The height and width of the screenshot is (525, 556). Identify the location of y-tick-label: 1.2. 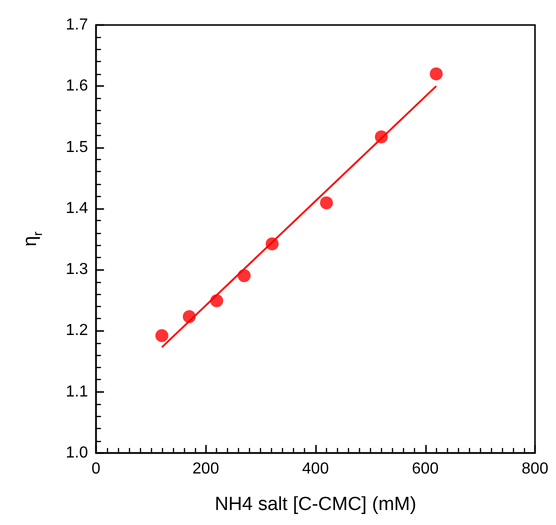
(77, 331).